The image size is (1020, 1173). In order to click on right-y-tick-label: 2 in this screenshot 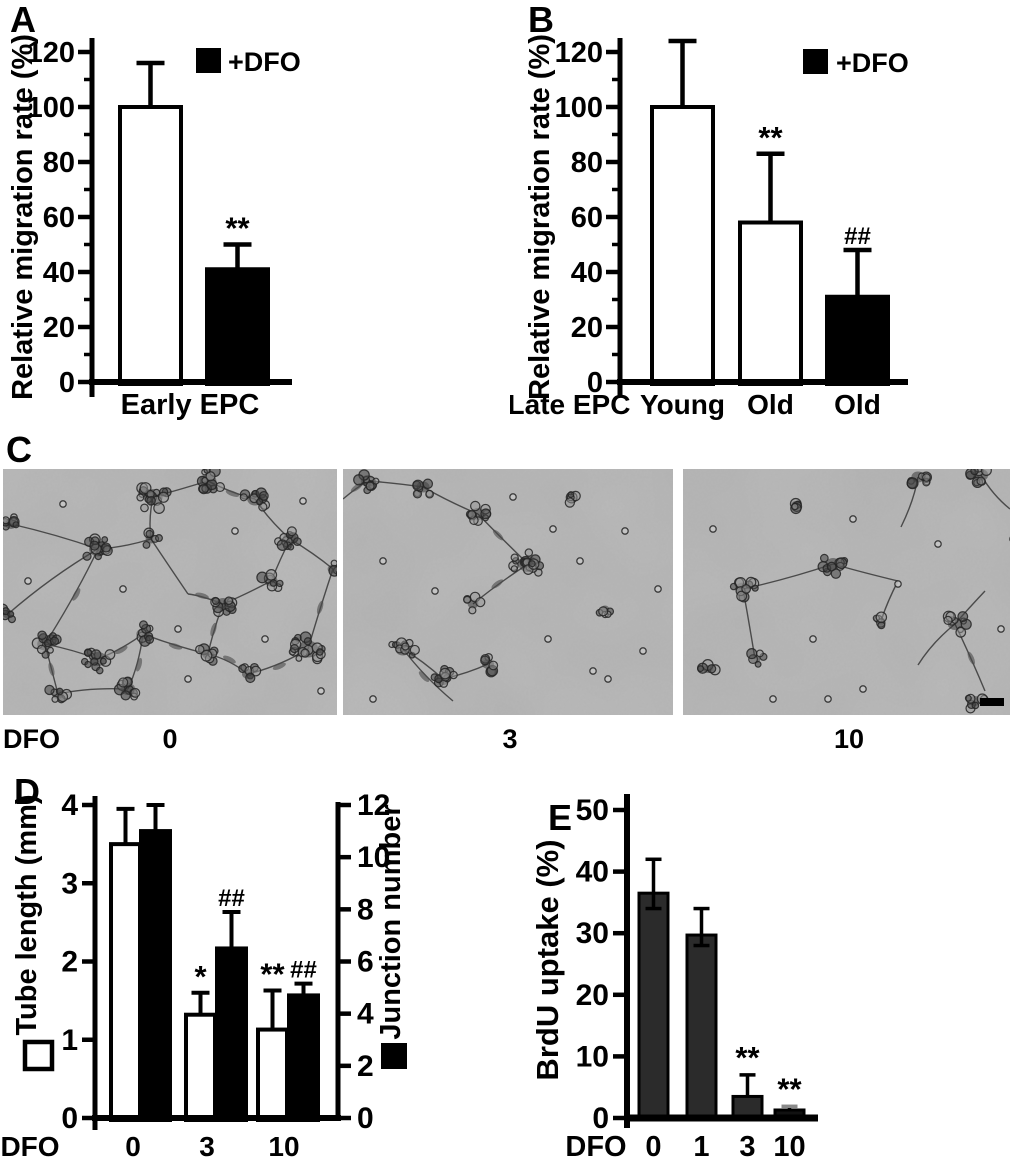, I will do `click(365, 1066)`.